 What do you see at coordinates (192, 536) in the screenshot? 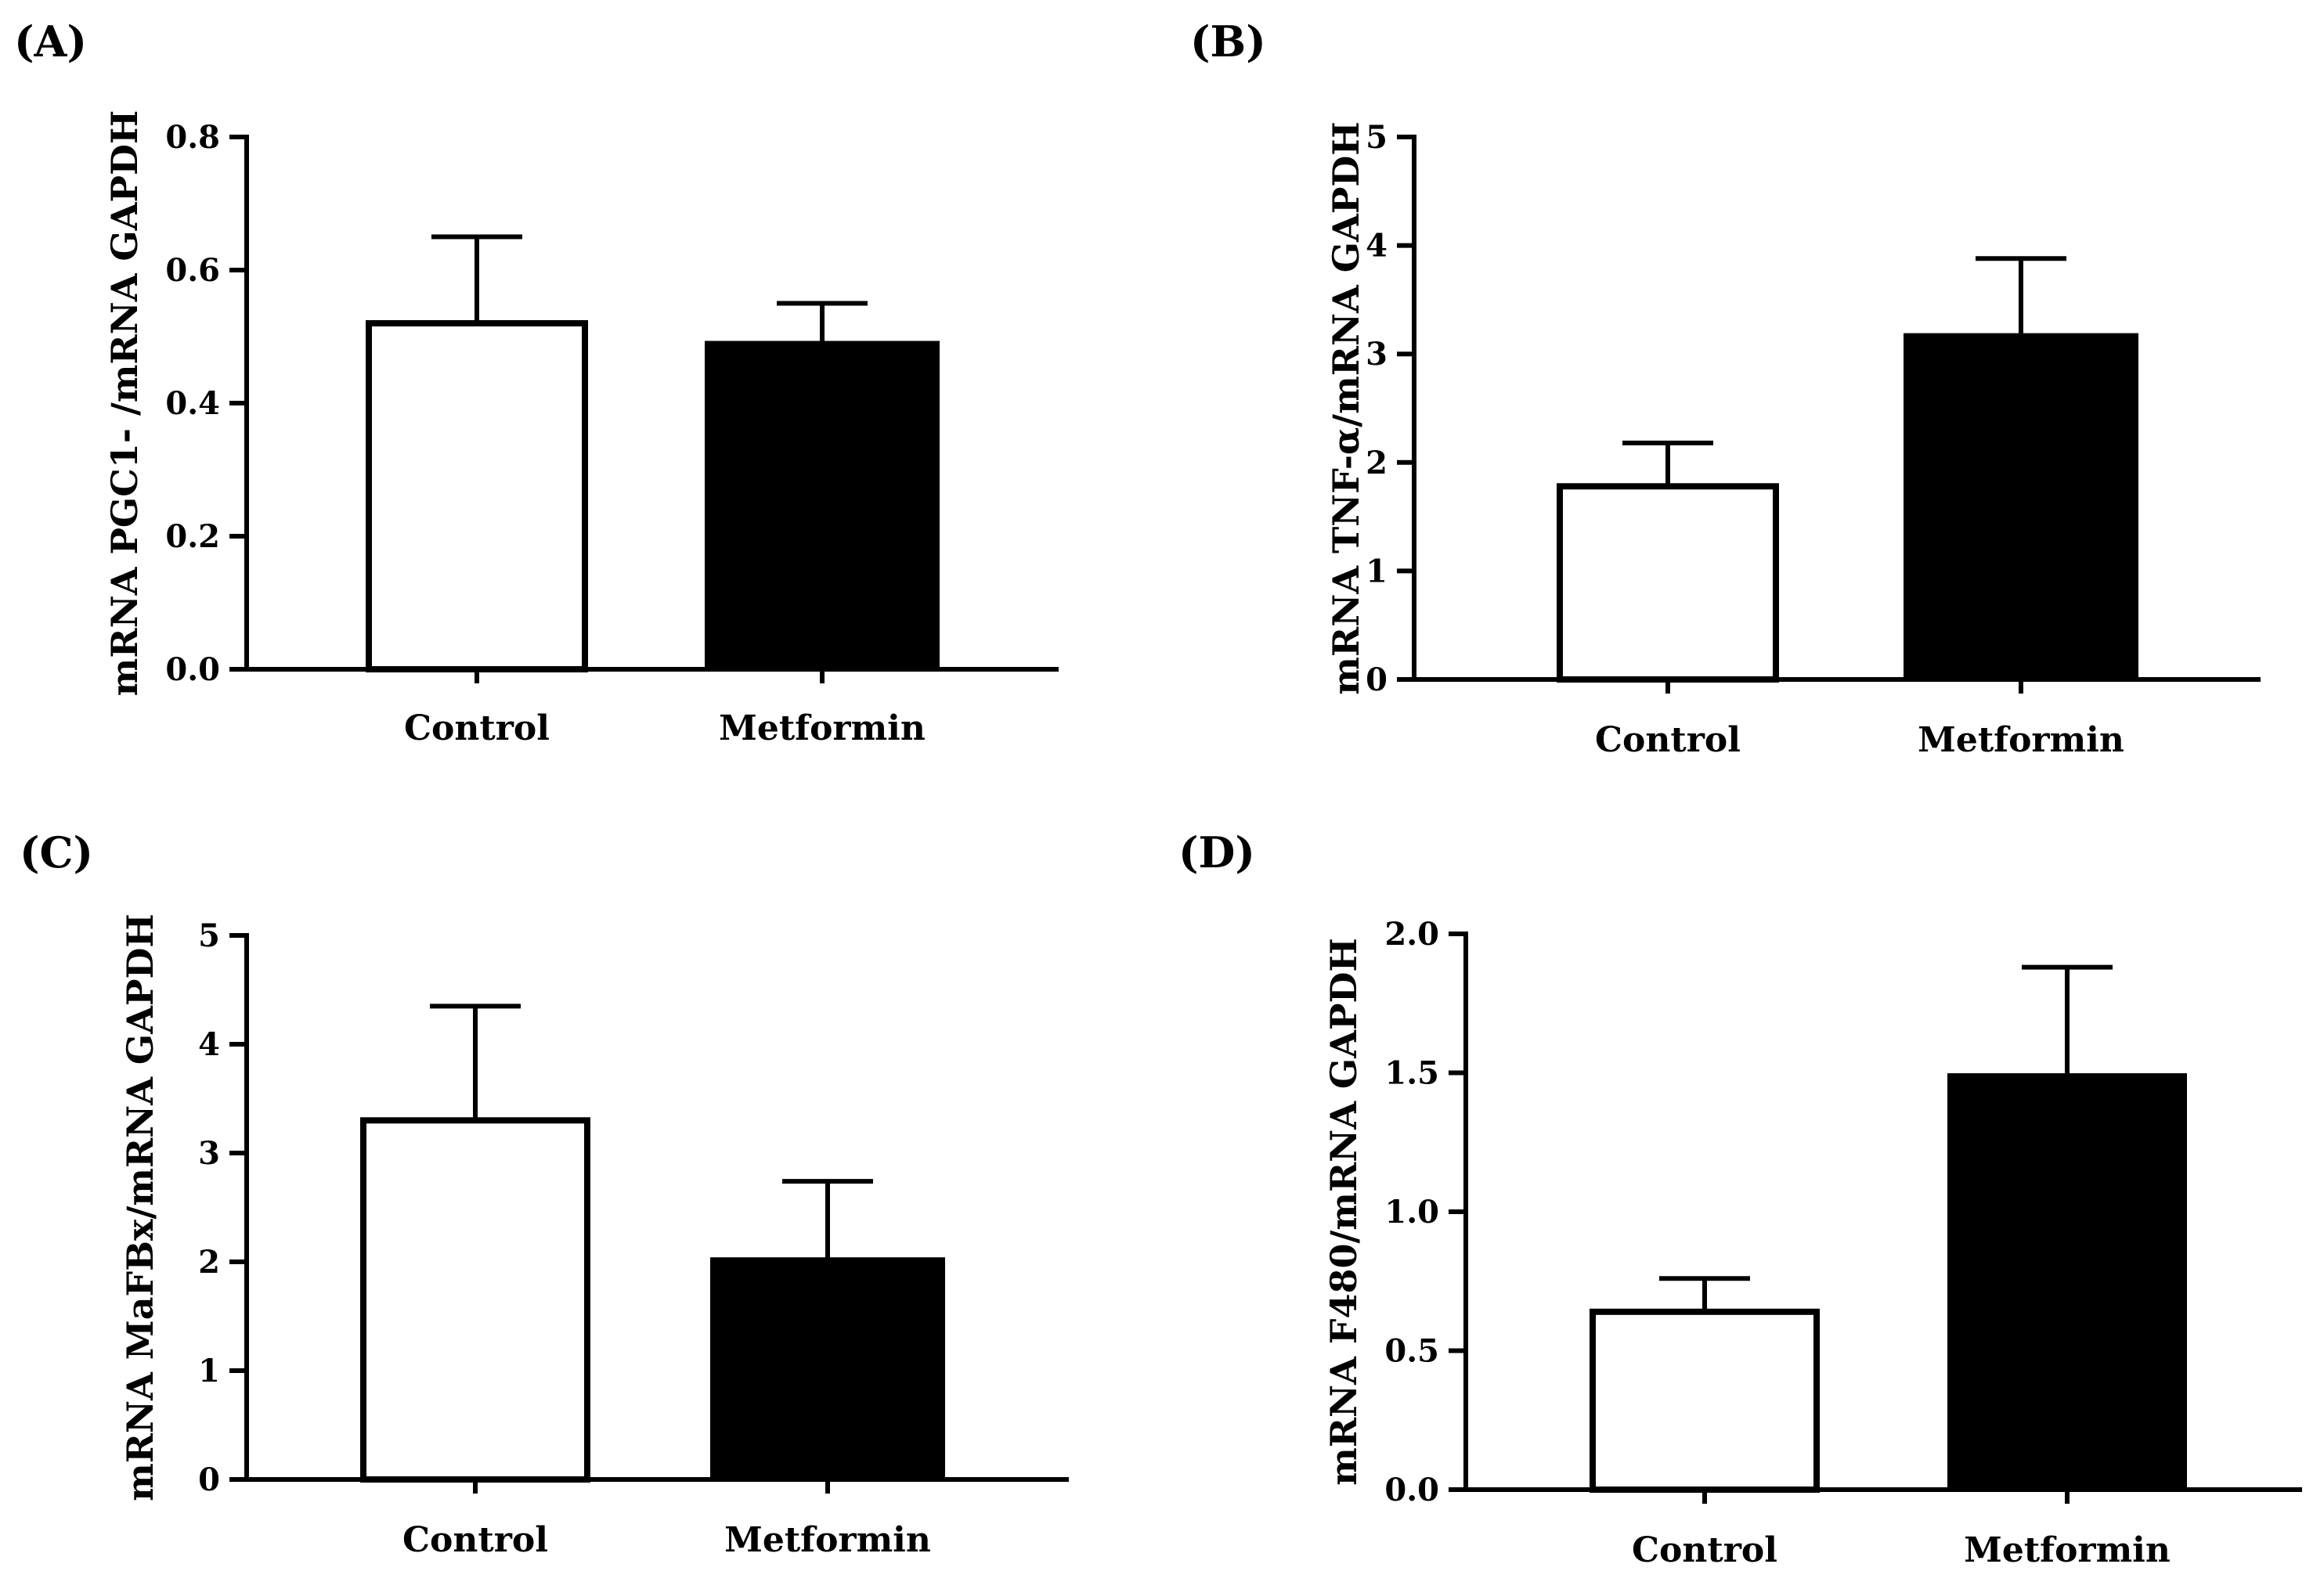
I see `y-tick-label: 0.2` at bounding box center [192, 536].